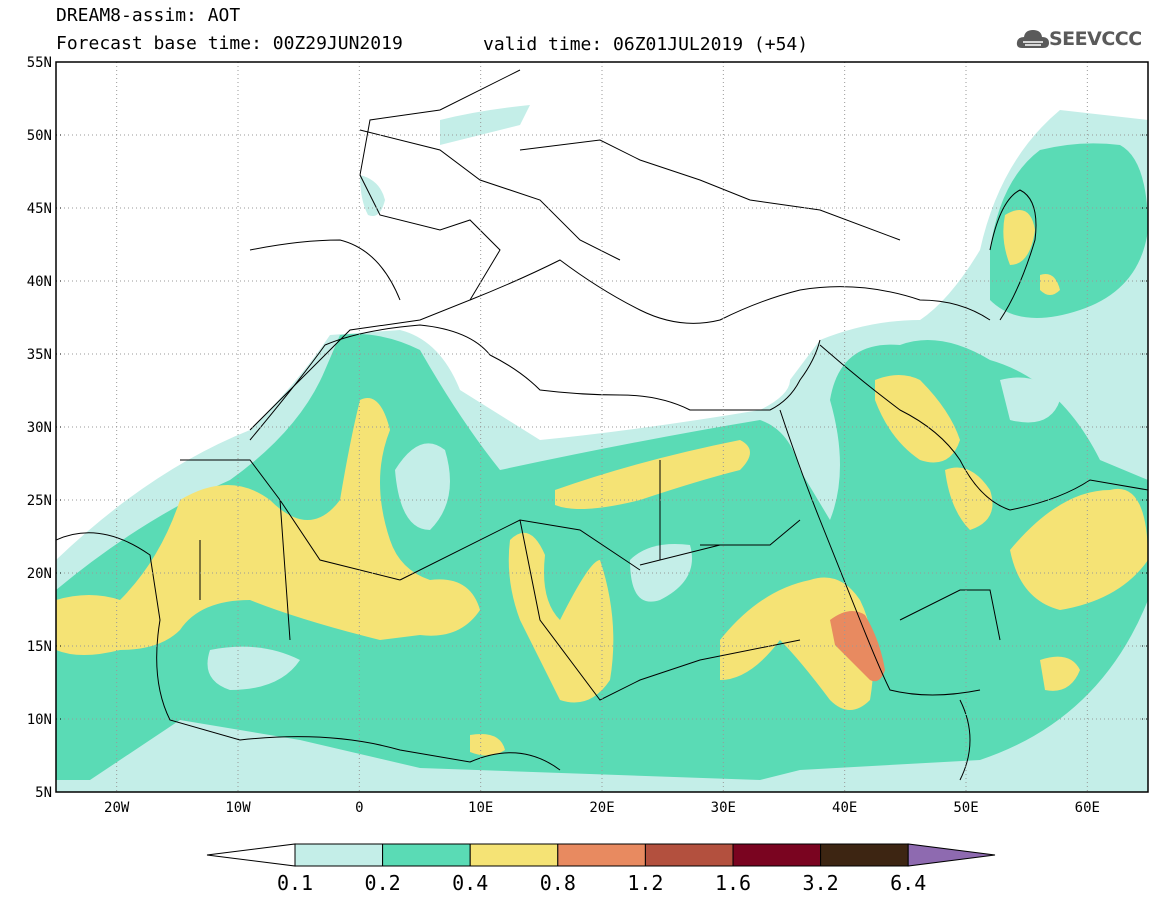  I want to click on lat-label: 40N, so click(39, 282).